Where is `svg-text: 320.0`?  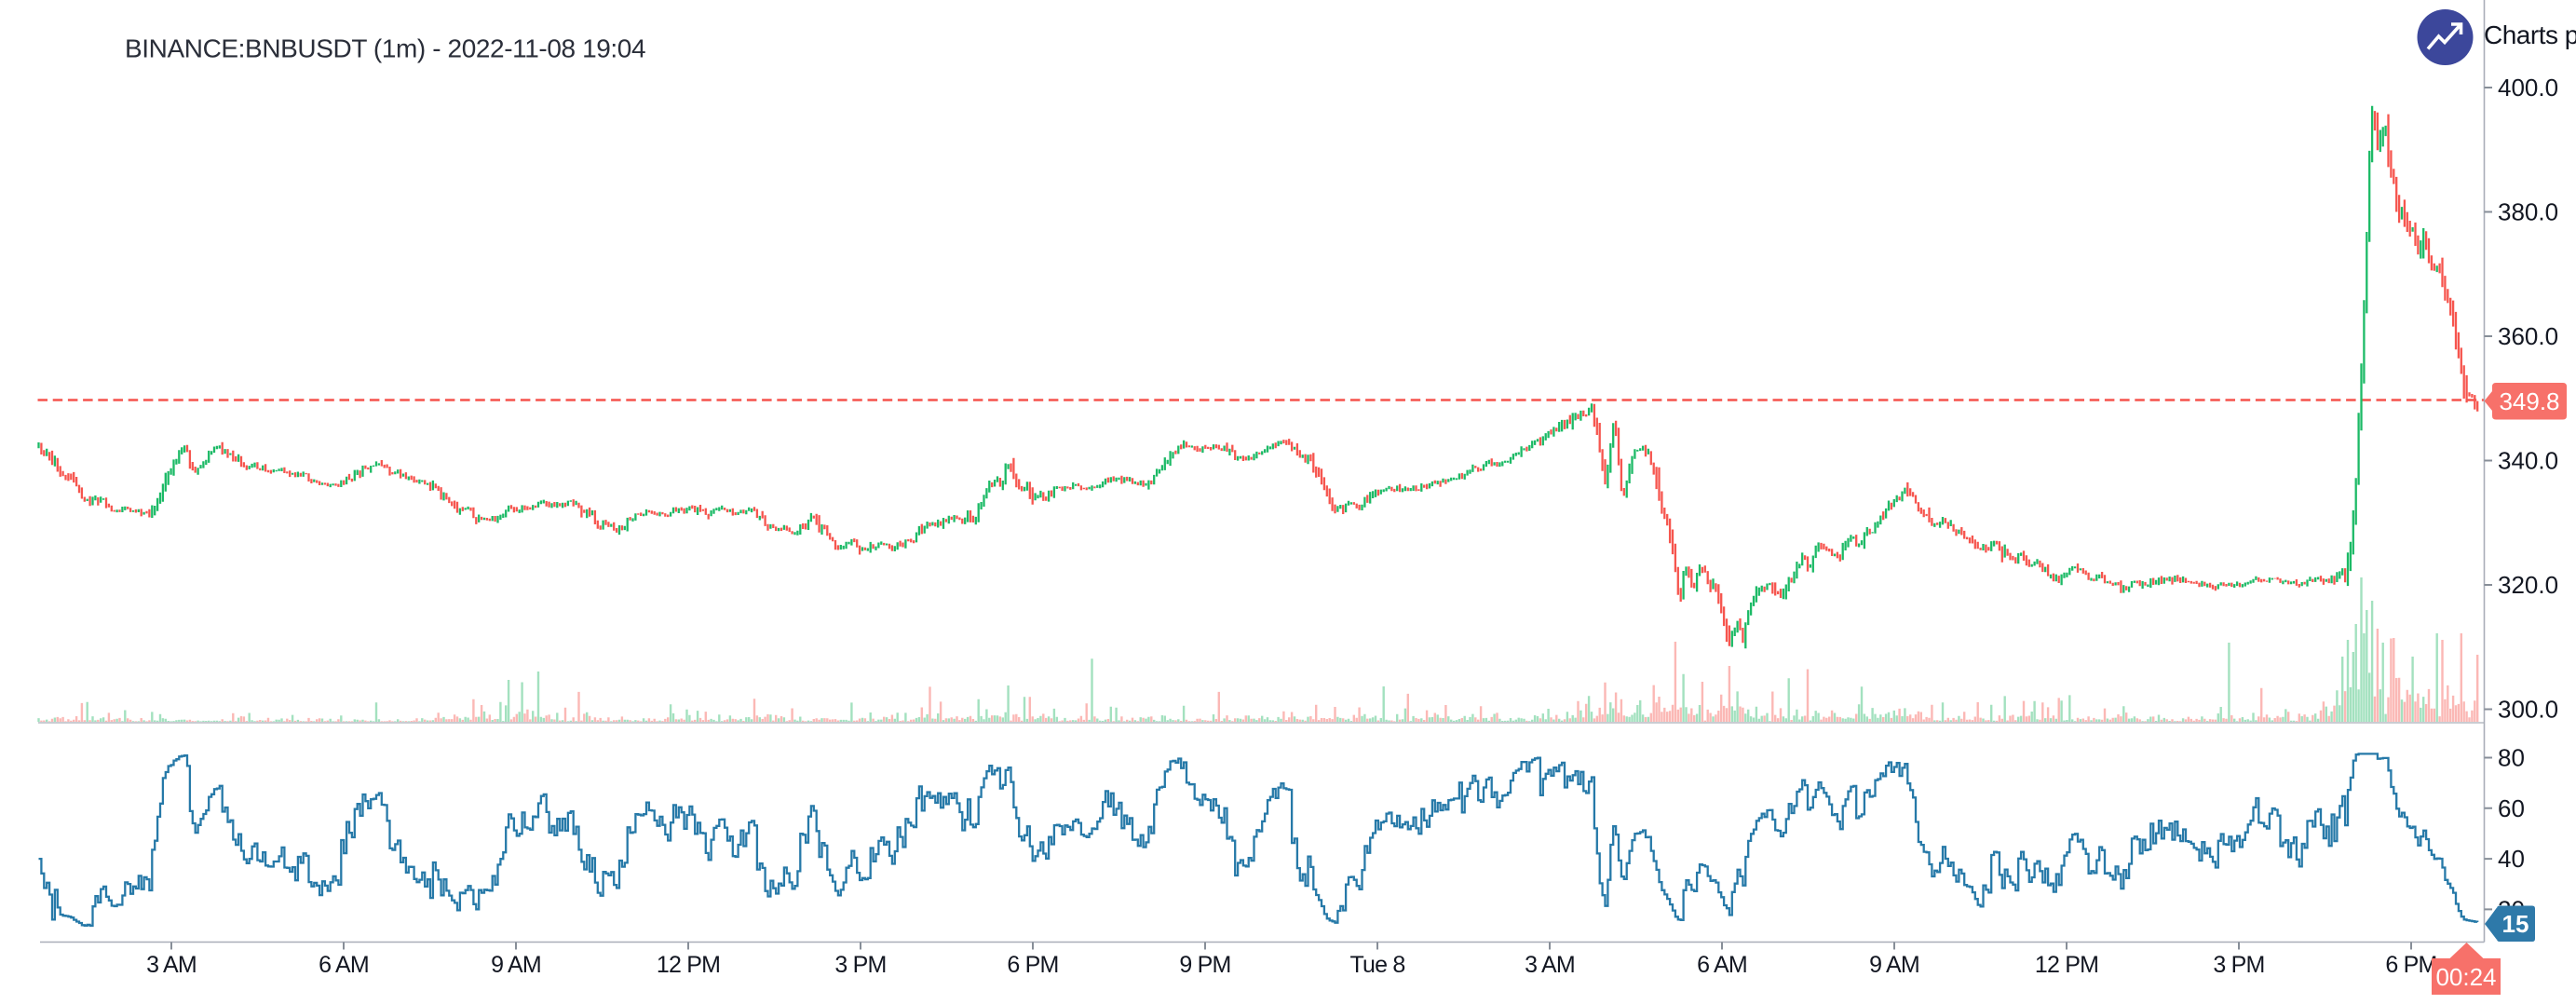 svg-text: 320.0 is located at coordinates (2528, 585).